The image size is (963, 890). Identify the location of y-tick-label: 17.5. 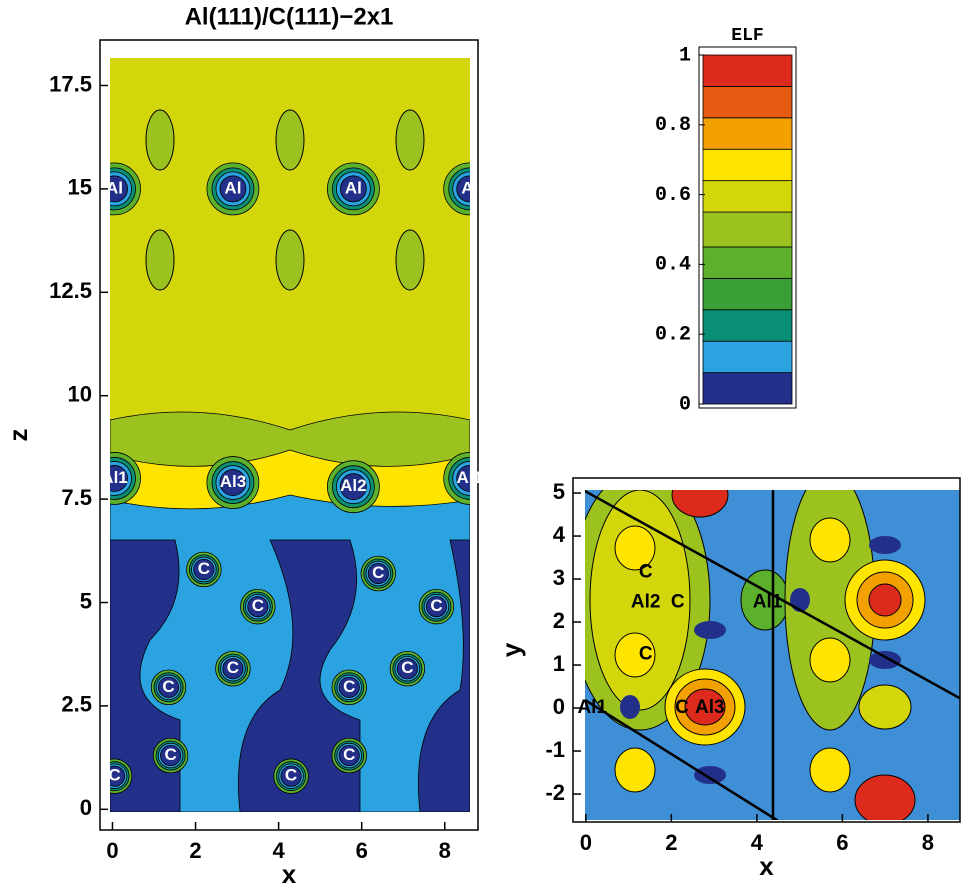
(70, 83).